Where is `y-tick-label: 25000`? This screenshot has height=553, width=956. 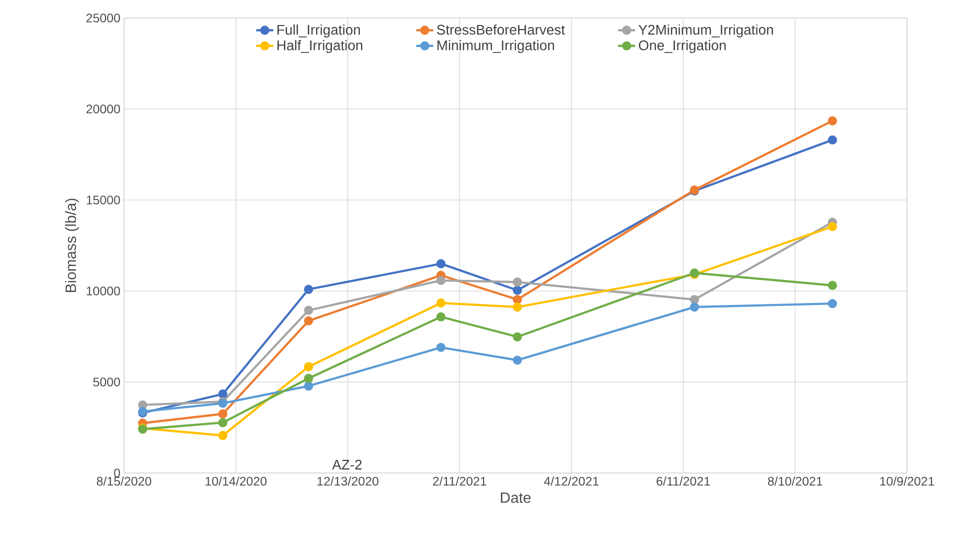
y-tick-label: 25000 is located at coordinates (103, 18).